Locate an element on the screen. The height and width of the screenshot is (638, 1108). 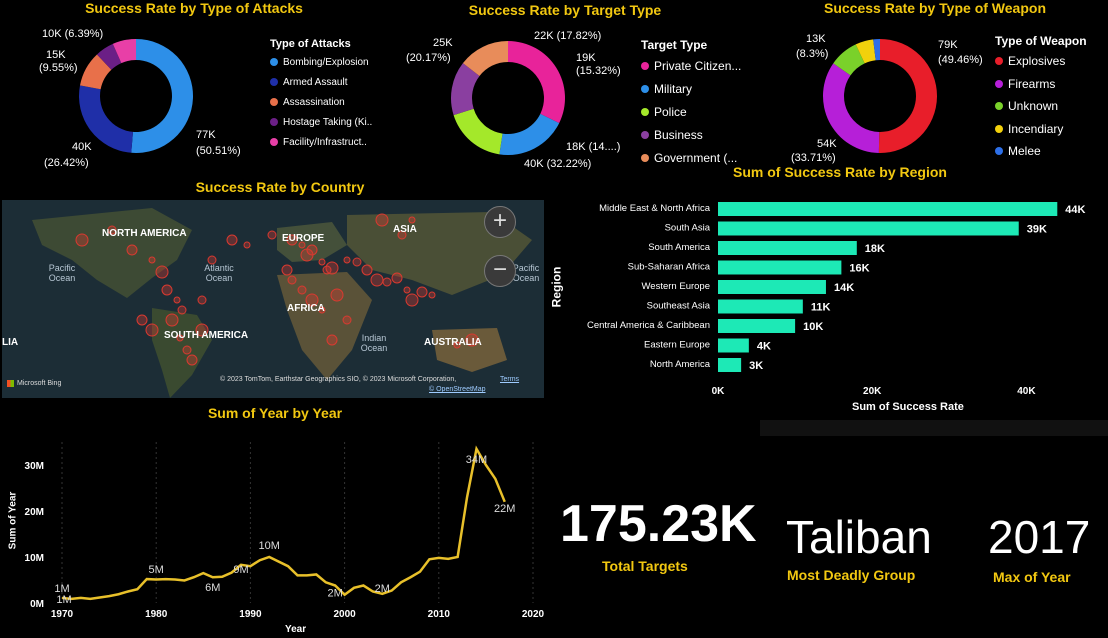
targets-legend-item: Military is located at coordinates (691, 88).